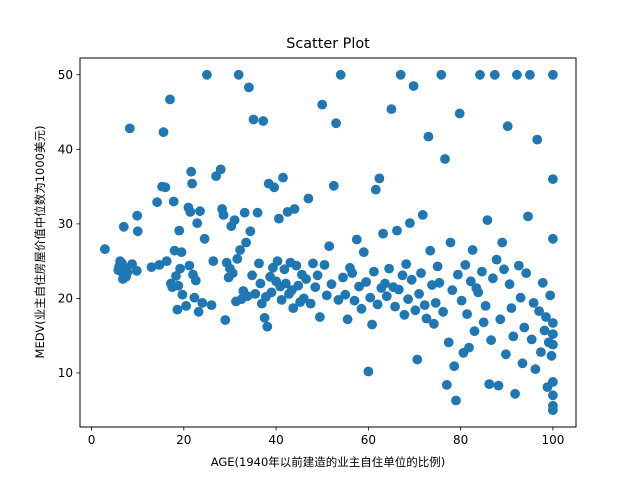  I want to click on x-tick-label: 40, so click(275, 440).